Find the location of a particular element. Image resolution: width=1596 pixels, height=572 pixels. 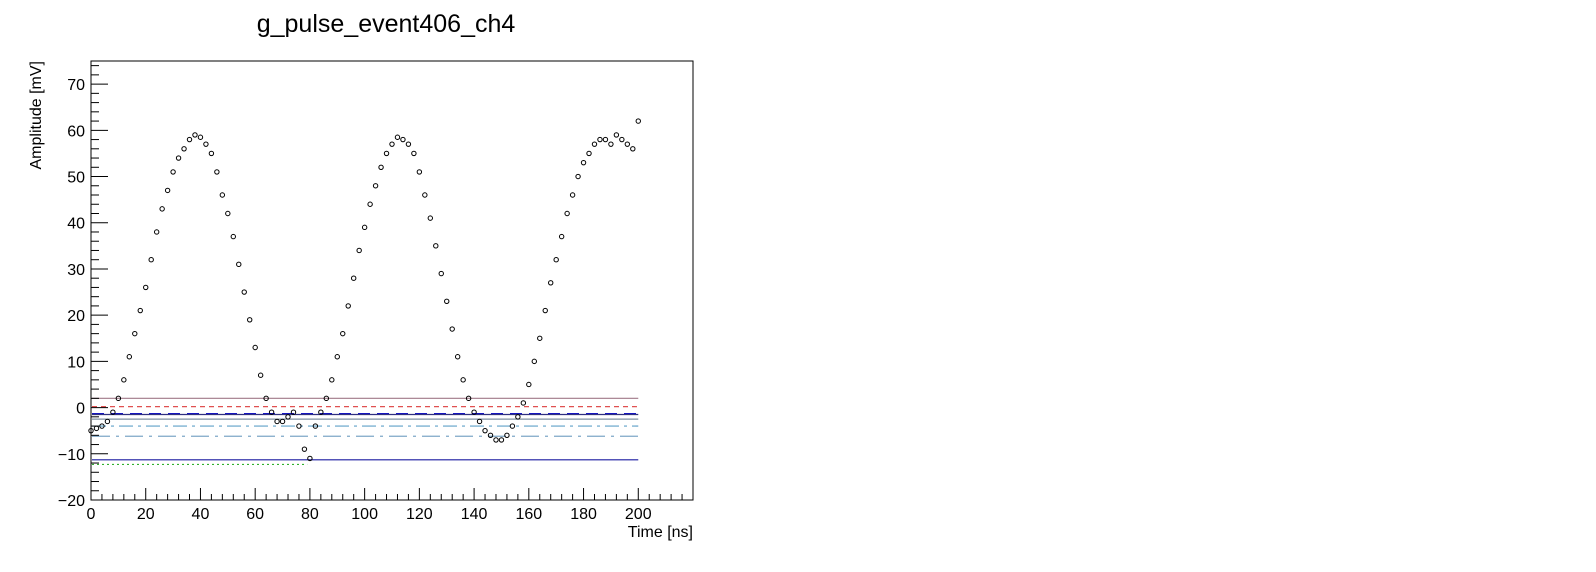

x-tick-label: 160 is located at coordinates (528, 514).